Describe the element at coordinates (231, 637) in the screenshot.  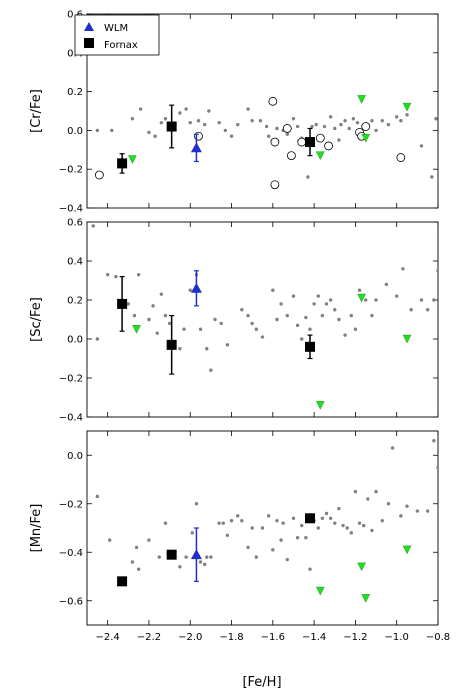
I see `x-tick-label: −1.8` at that location.